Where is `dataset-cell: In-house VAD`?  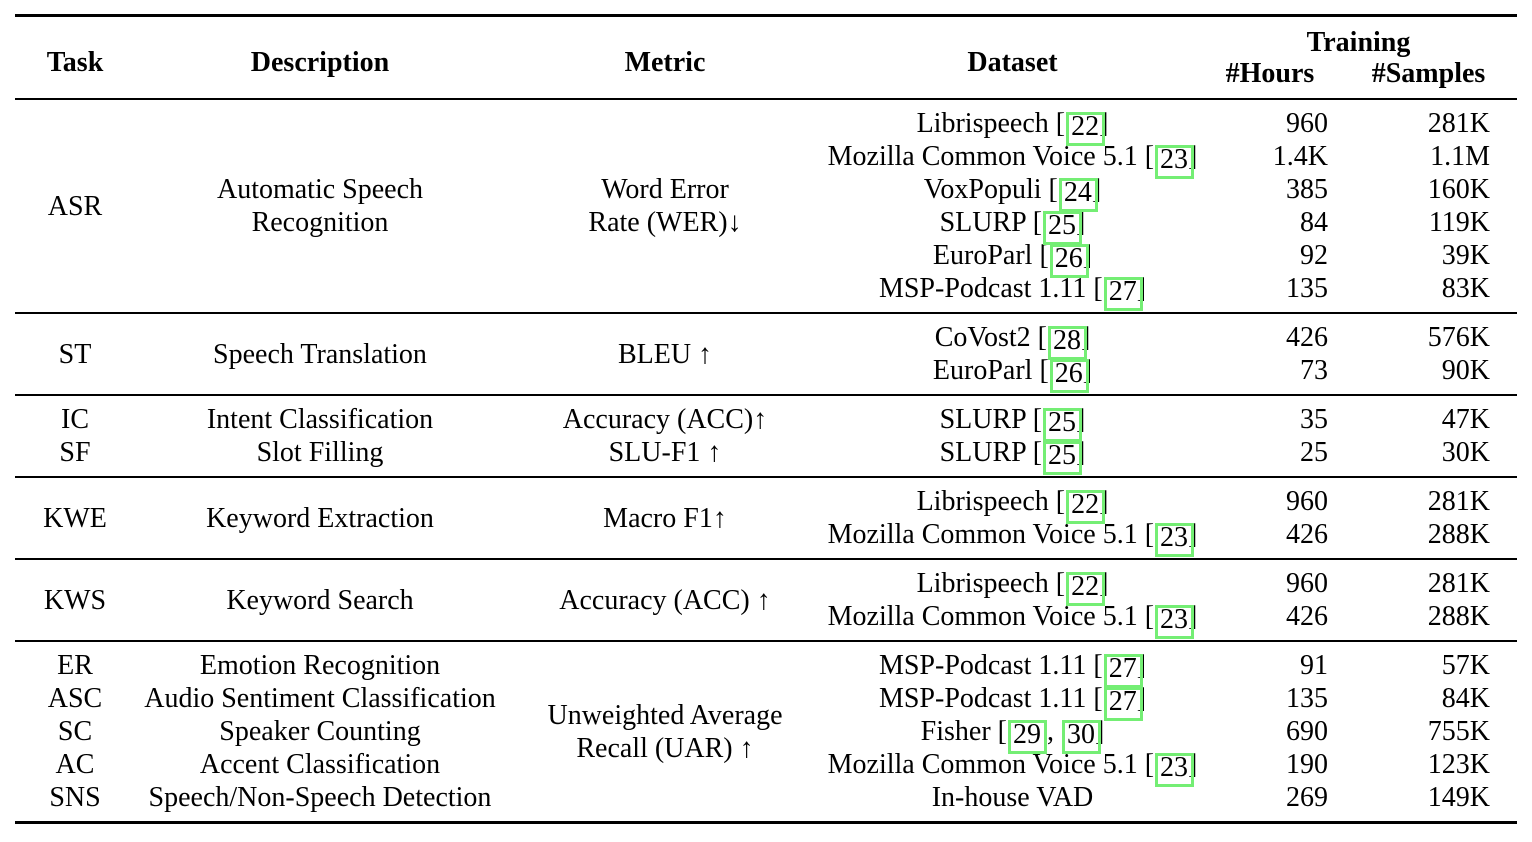 dataset-cell: In-house VAD is located at coordinates (1012, 802).